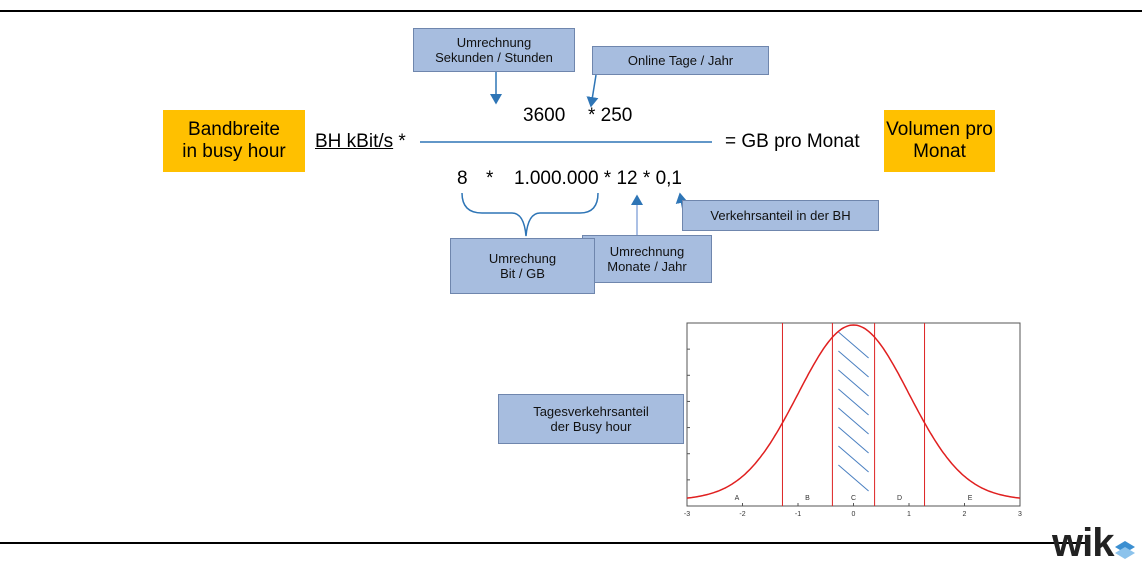 Image resolution: width=1142 pixels, height=569 pixels. I want to click on verkehrsanteil-label: Verkehrsanteil in der BH, so click(780, 215).